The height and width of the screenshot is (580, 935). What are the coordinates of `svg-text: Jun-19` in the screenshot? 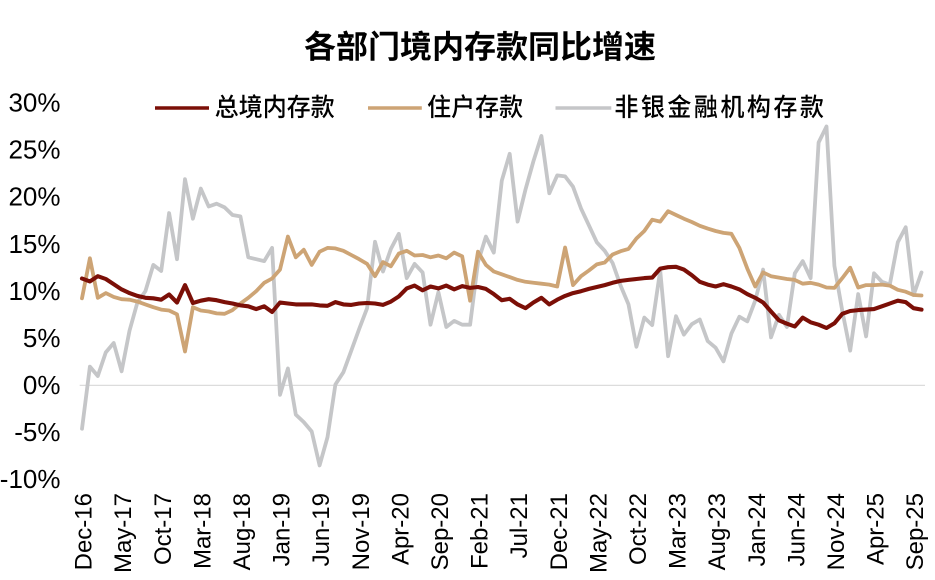 It's located at (321, 529).